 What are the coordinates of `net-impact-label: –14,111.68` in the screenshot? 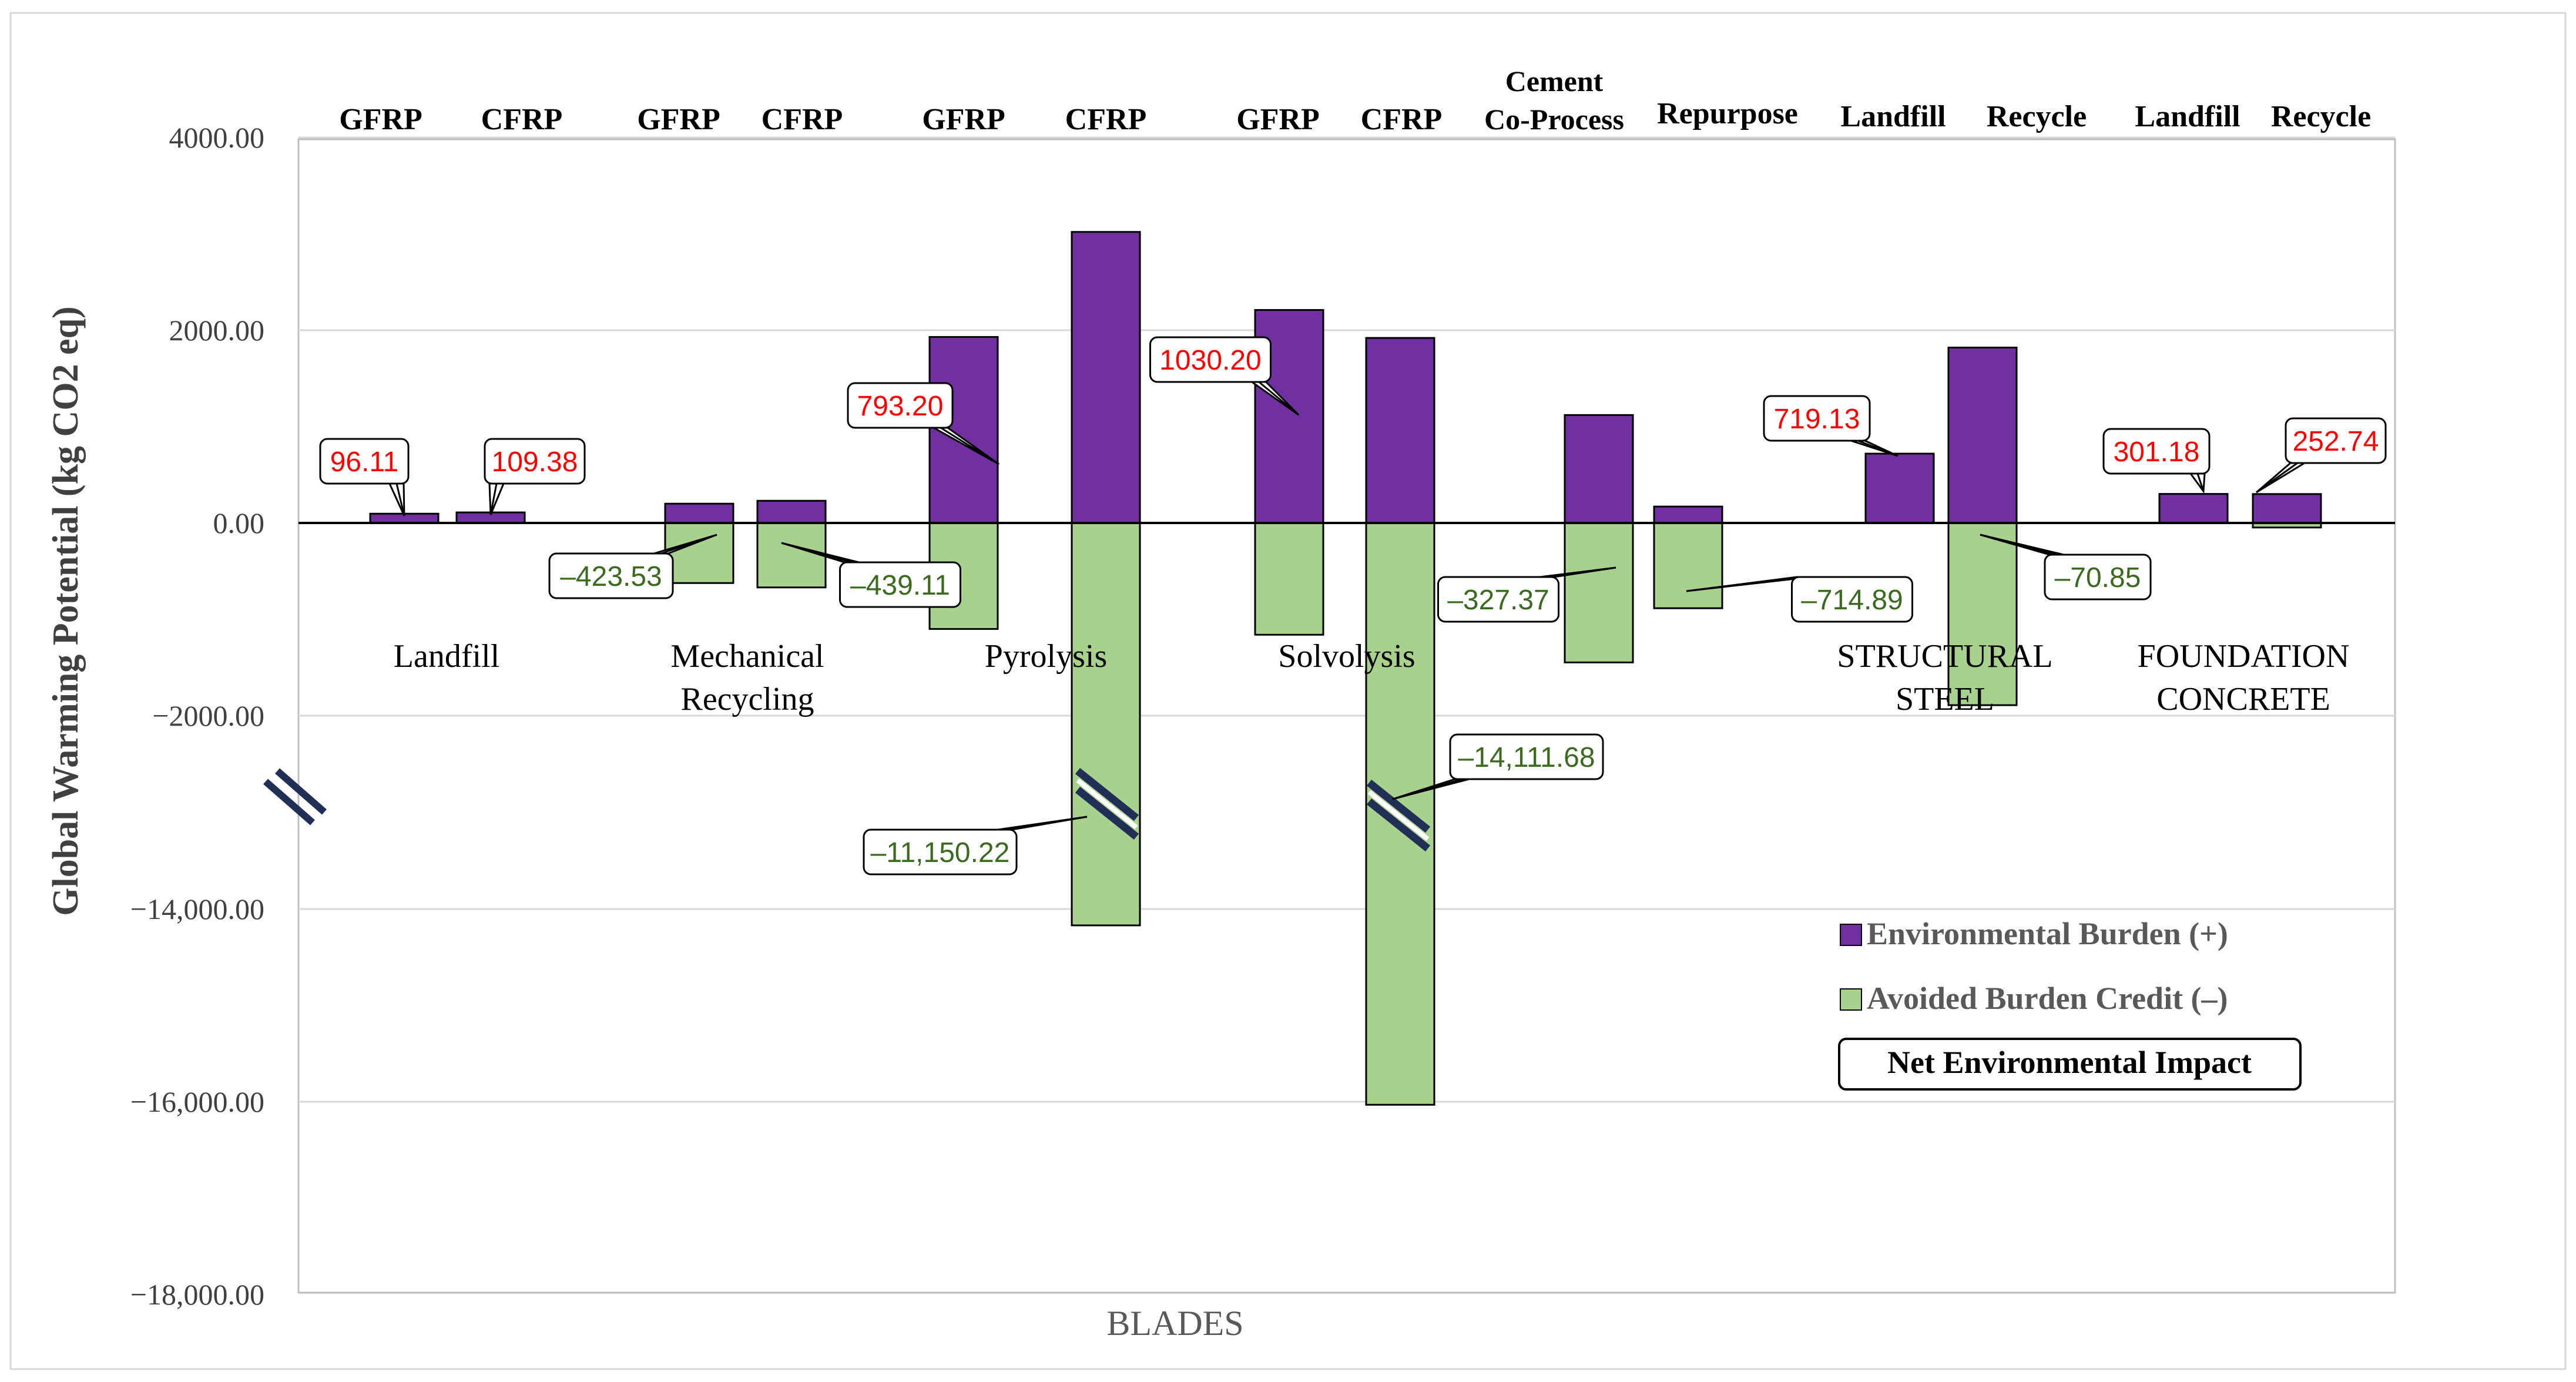 It's located at (1526, 757).